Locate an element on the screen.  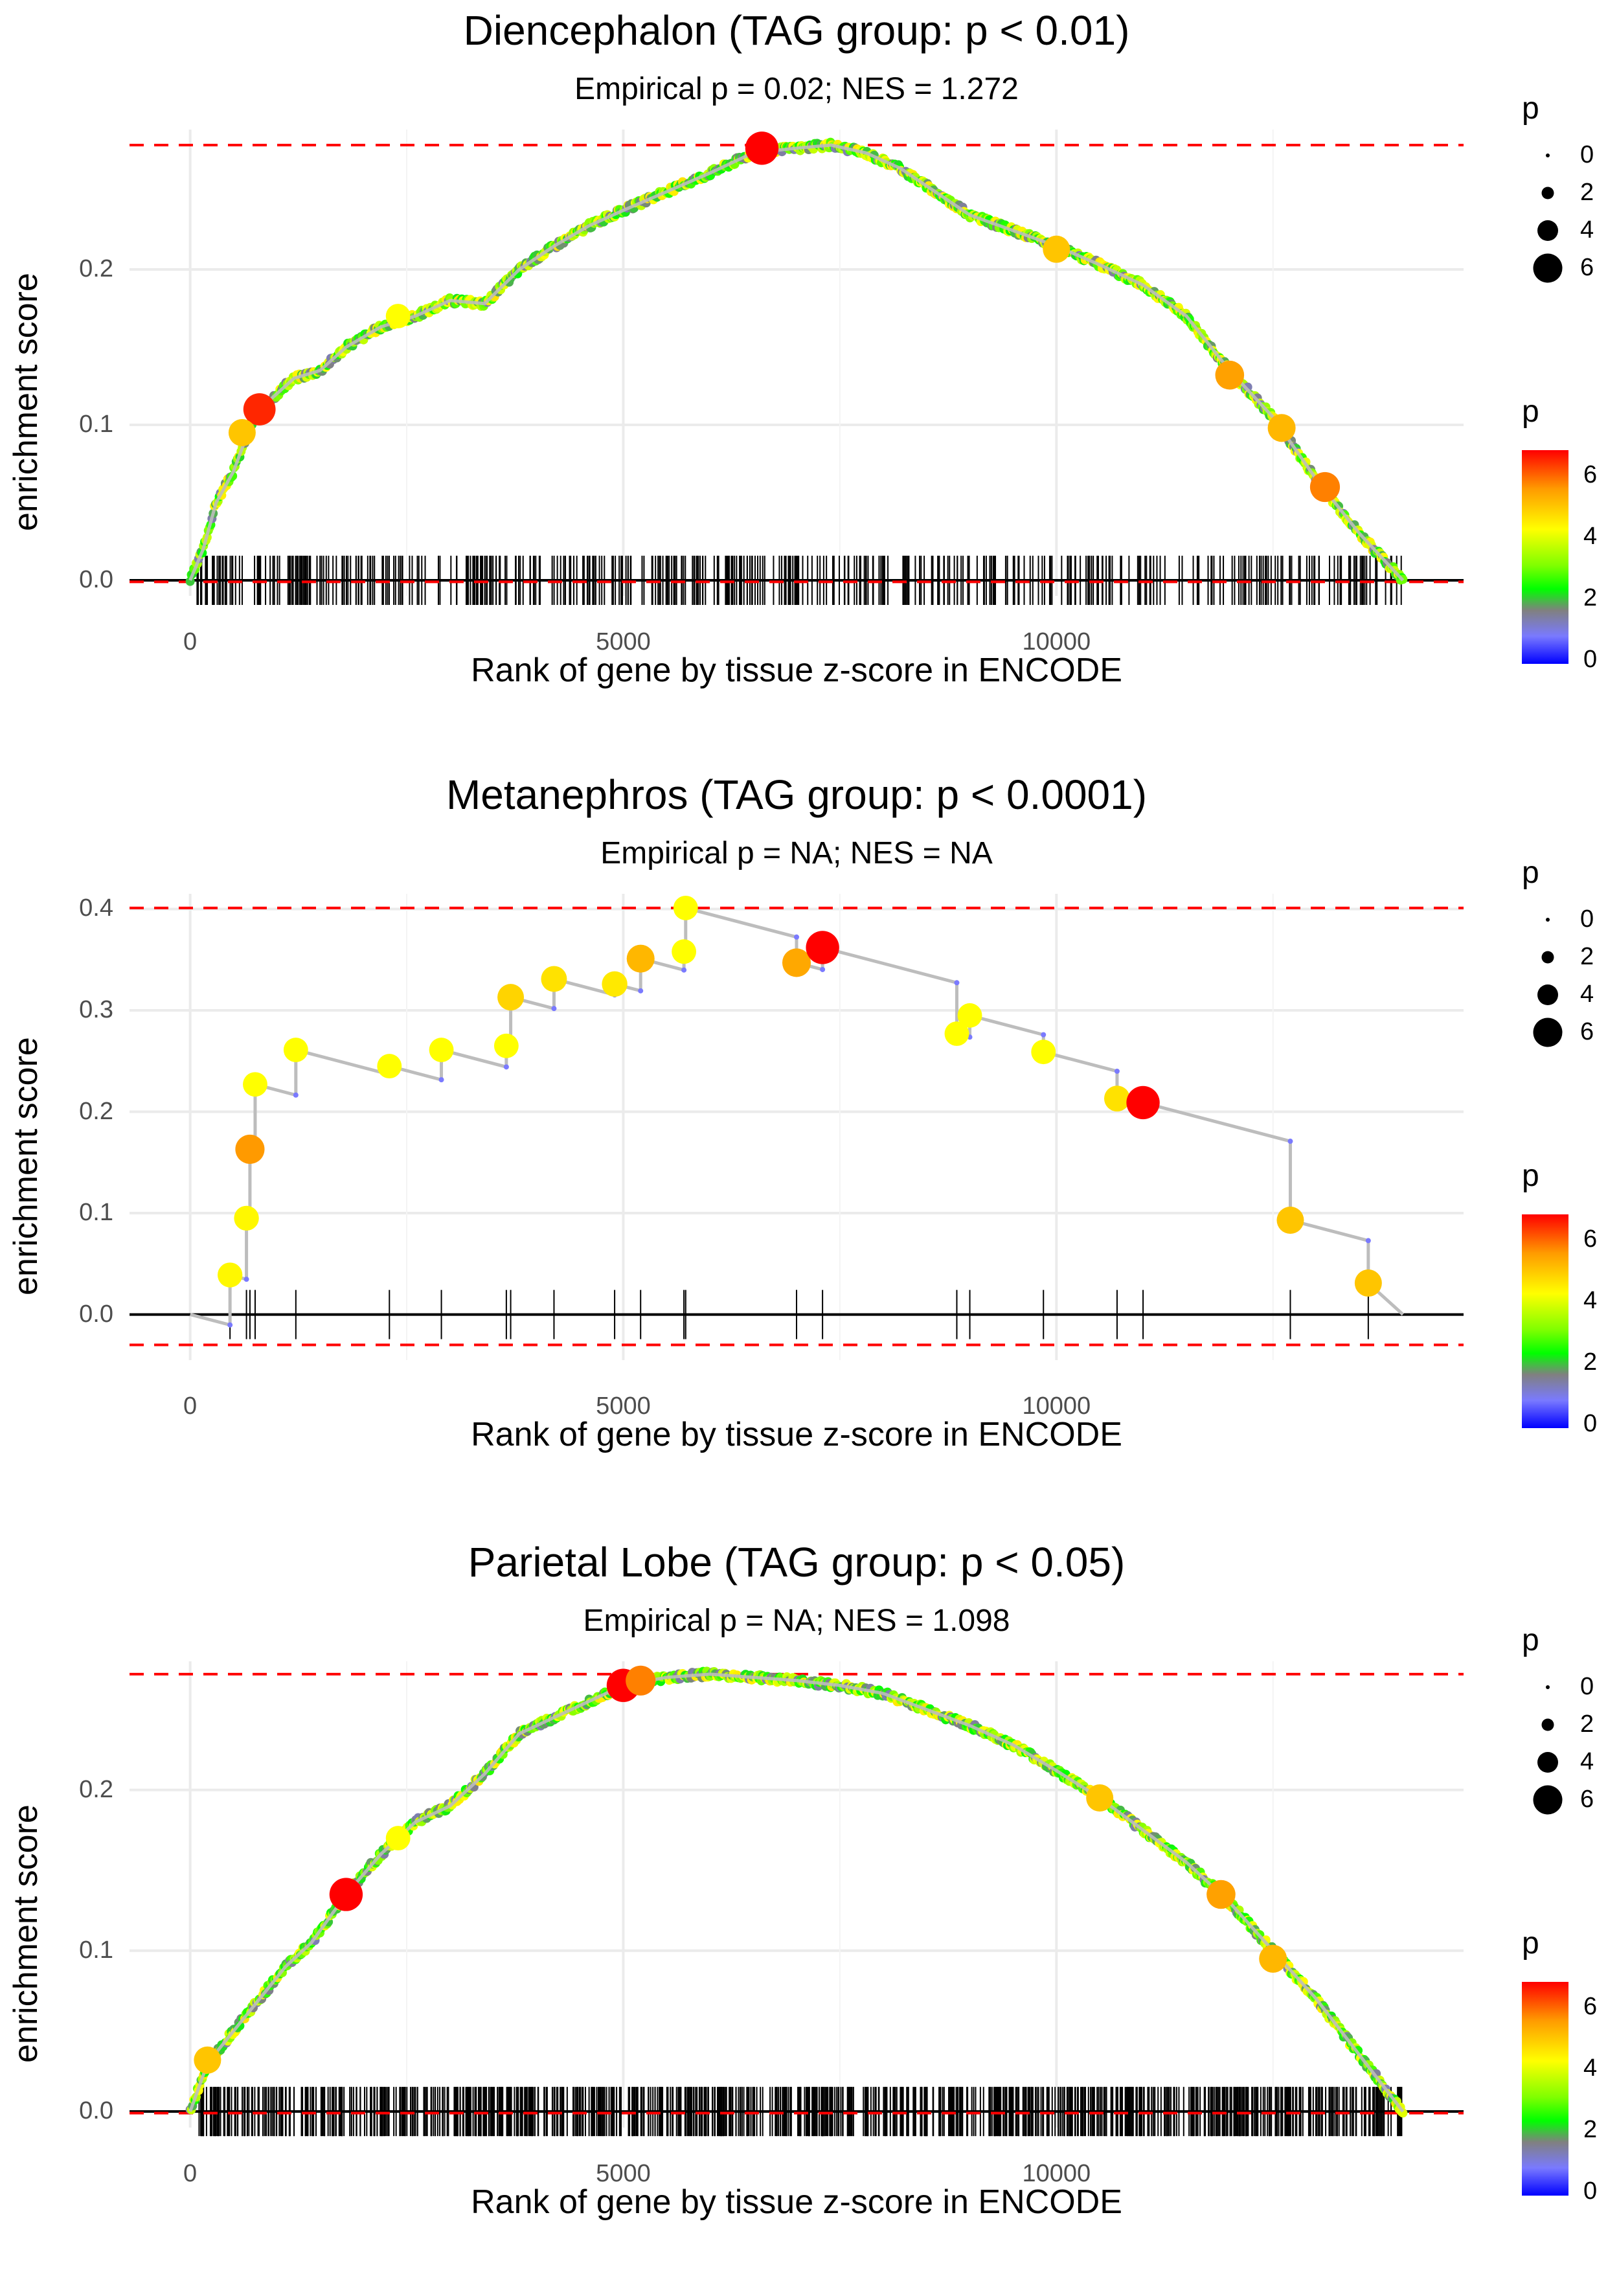
size-legend-title: p is located at coordinates (1530, 873).